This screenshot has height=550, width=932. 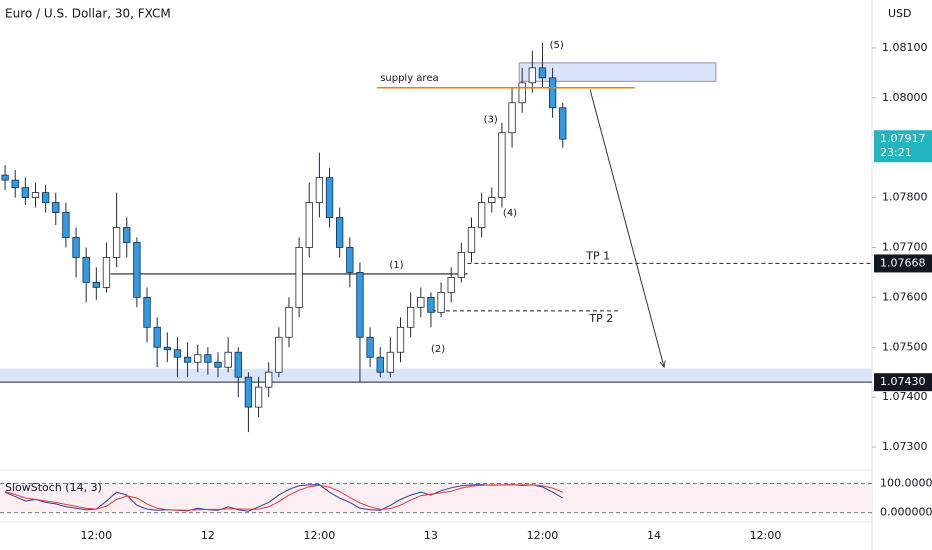 What do you see at coordinates (431, 535) in the screenshot?
I see `x-tick-label: 13` at bounding box center [431, 535].